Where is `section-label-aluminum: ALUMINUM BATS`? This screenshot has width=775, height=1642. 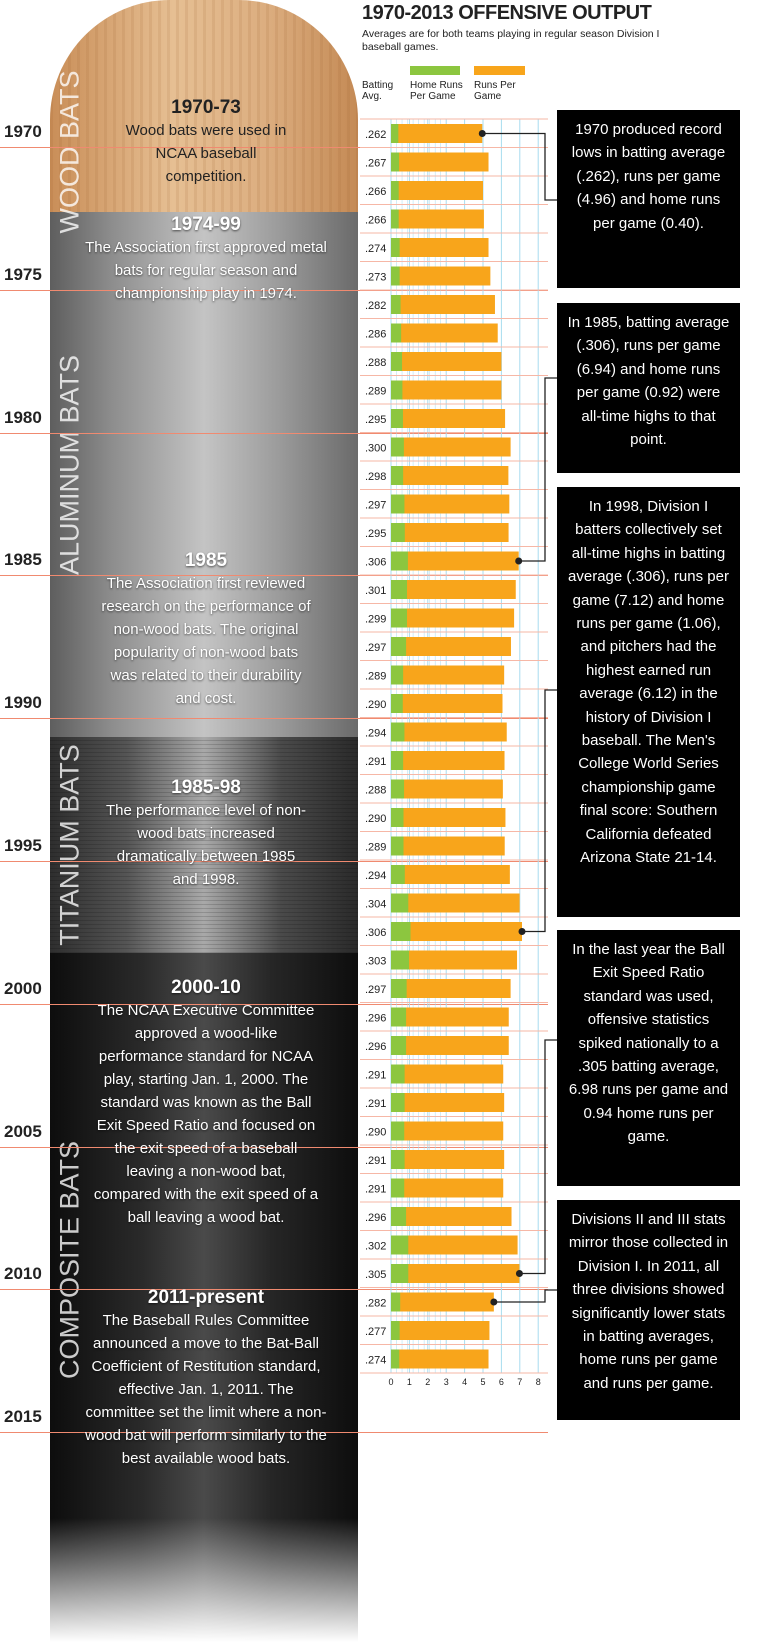 section-label-aluminum: ALUMINUM BATS is located at coordinates (69, 465).